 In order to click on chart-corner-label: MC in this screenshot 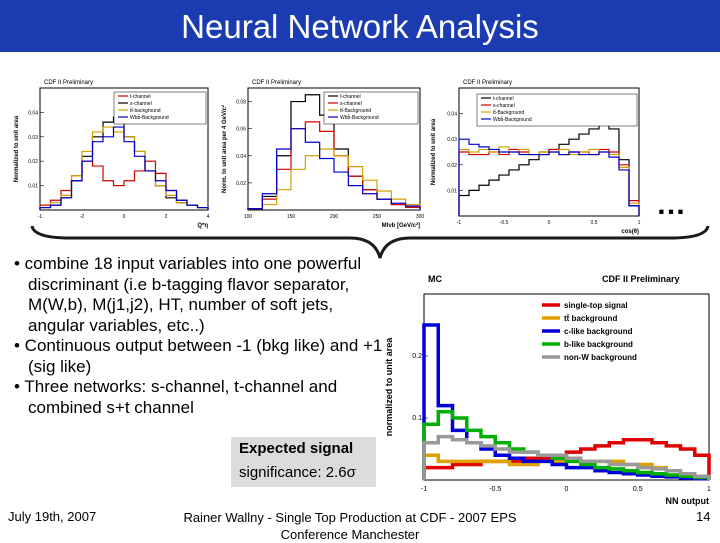, I will do `click(435, 279)`.